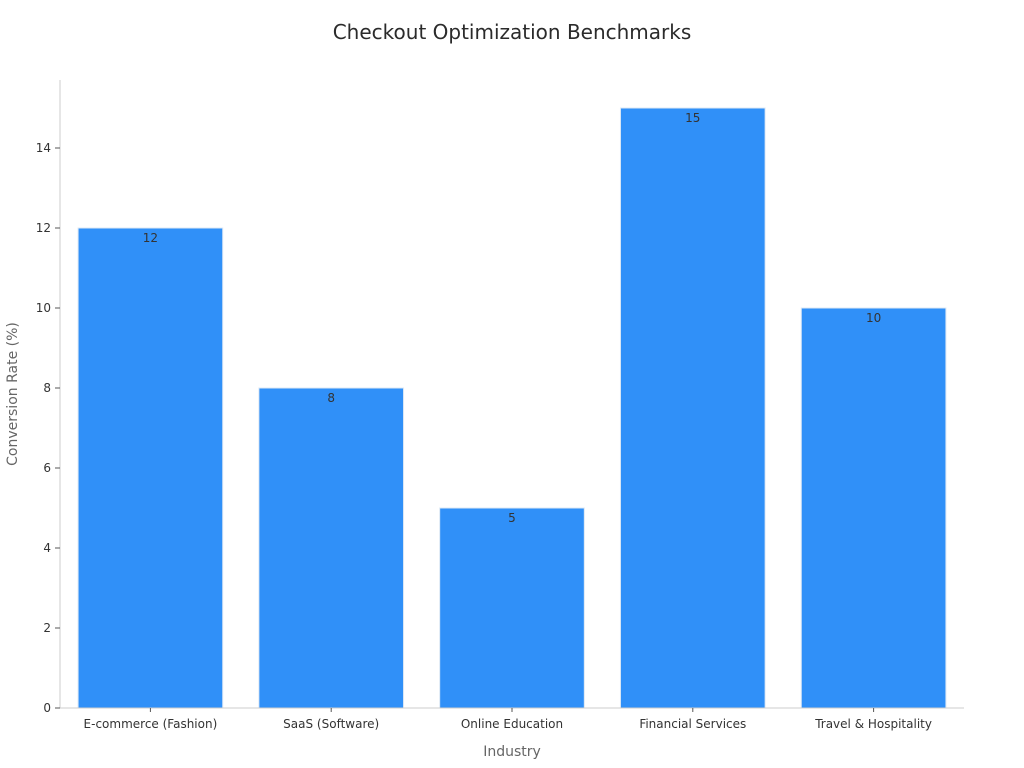 The height and width of the screenshot is (768, 1024). What do you see at coordinates (43, 308) in the screenshot?
I see `y-tick-label: 10` at bounding box center [43, 308].